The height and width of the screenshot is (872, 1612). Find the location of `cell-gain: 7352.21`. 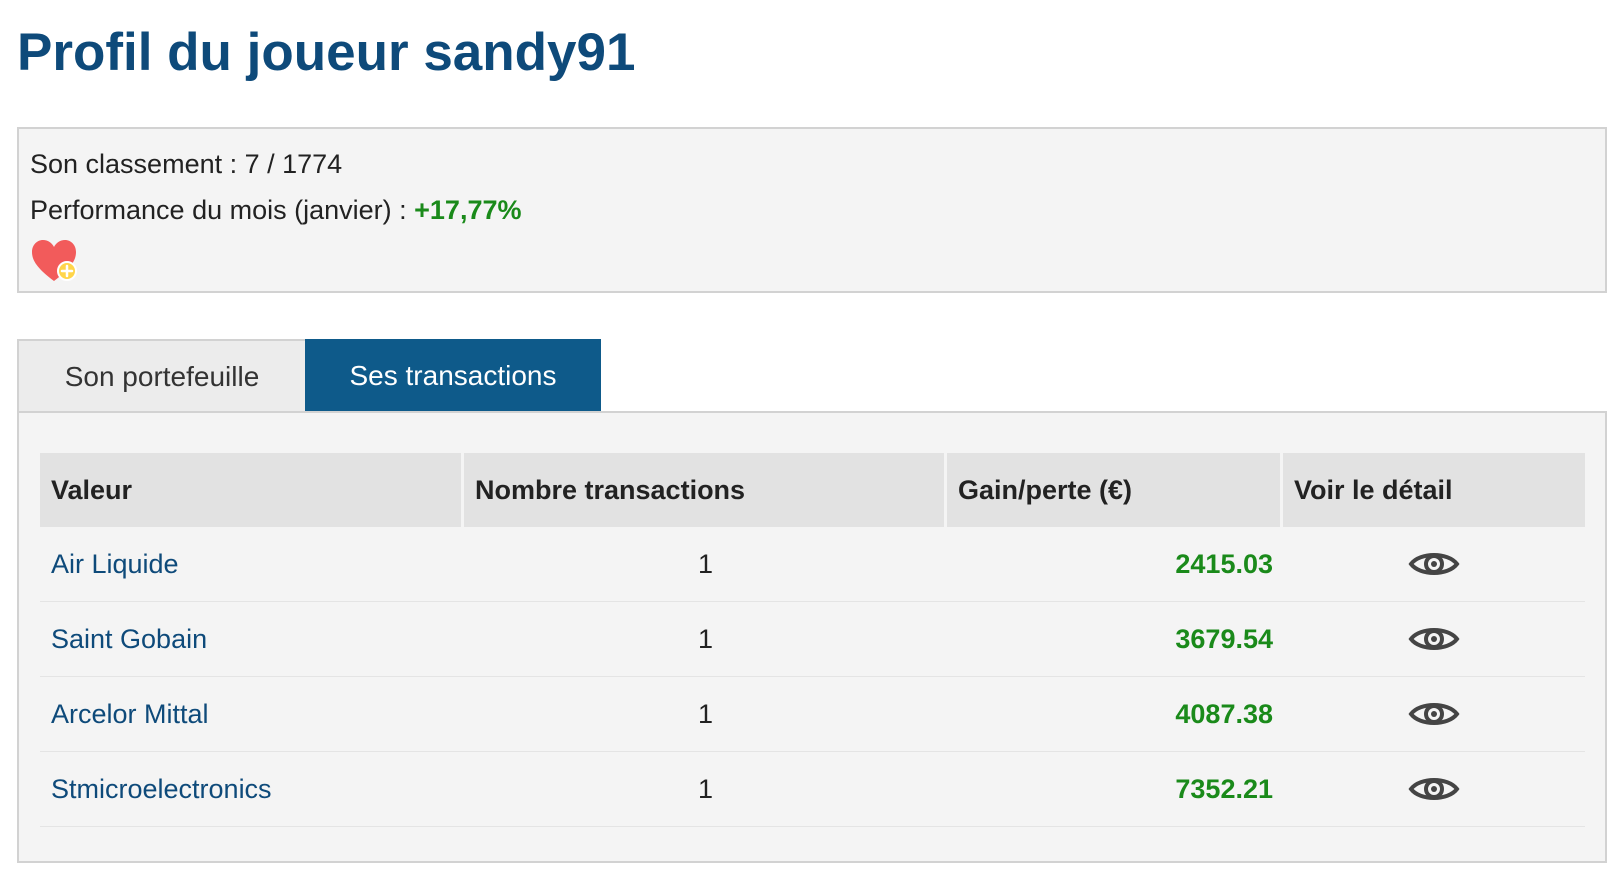

cell-gain: 7352.21 is located at coordinates (1115, 789).